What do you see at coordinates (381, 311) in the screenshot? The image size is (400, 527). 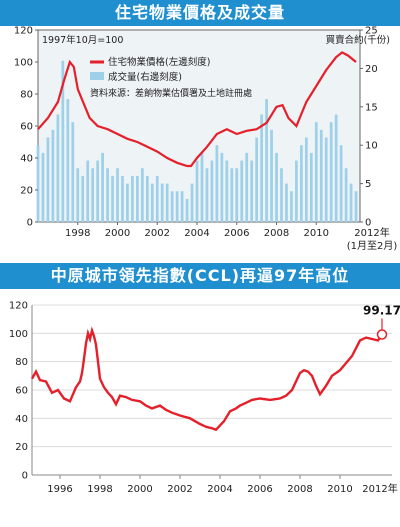 I see `ccl-latest-value: 99.17` at bounding box center [381, 311].